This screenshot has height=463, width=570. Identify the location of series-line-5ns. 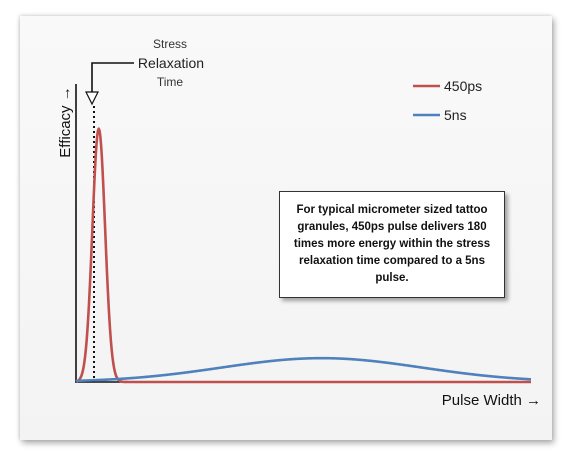
(303, 369).